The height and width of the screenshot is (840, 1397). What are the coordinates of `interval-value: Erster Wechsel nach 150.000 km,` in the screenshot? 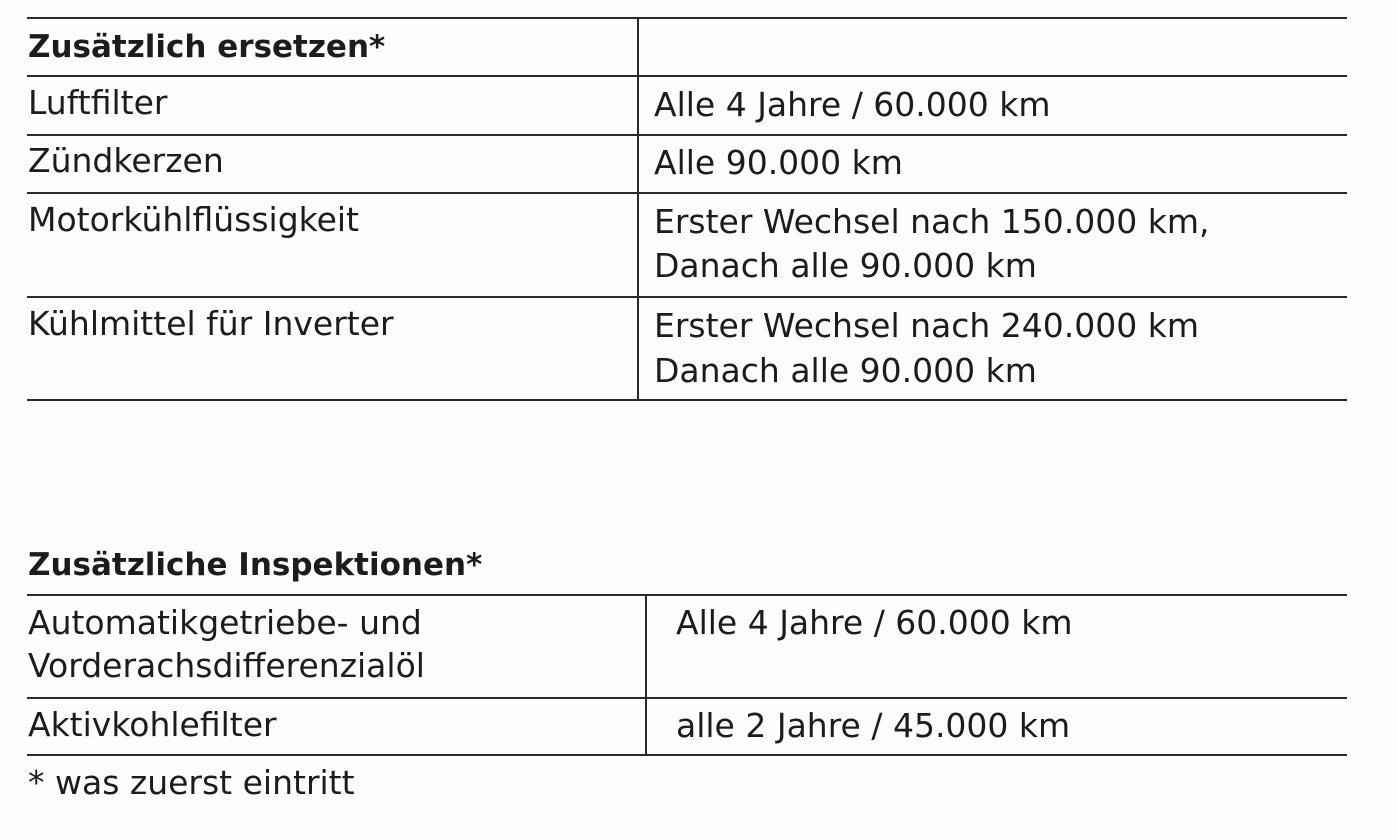 It's located at (932, 221).